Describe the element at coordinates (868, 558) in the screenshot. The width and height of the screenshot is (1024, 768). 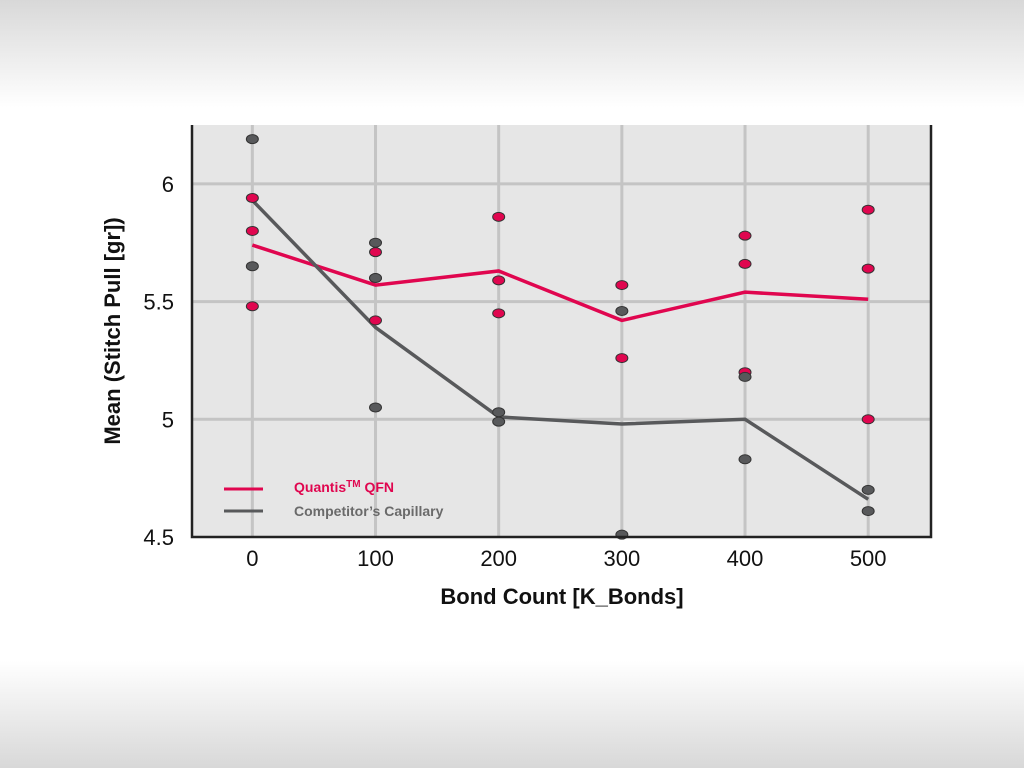
I see `x-tick-label: 500` at that location.